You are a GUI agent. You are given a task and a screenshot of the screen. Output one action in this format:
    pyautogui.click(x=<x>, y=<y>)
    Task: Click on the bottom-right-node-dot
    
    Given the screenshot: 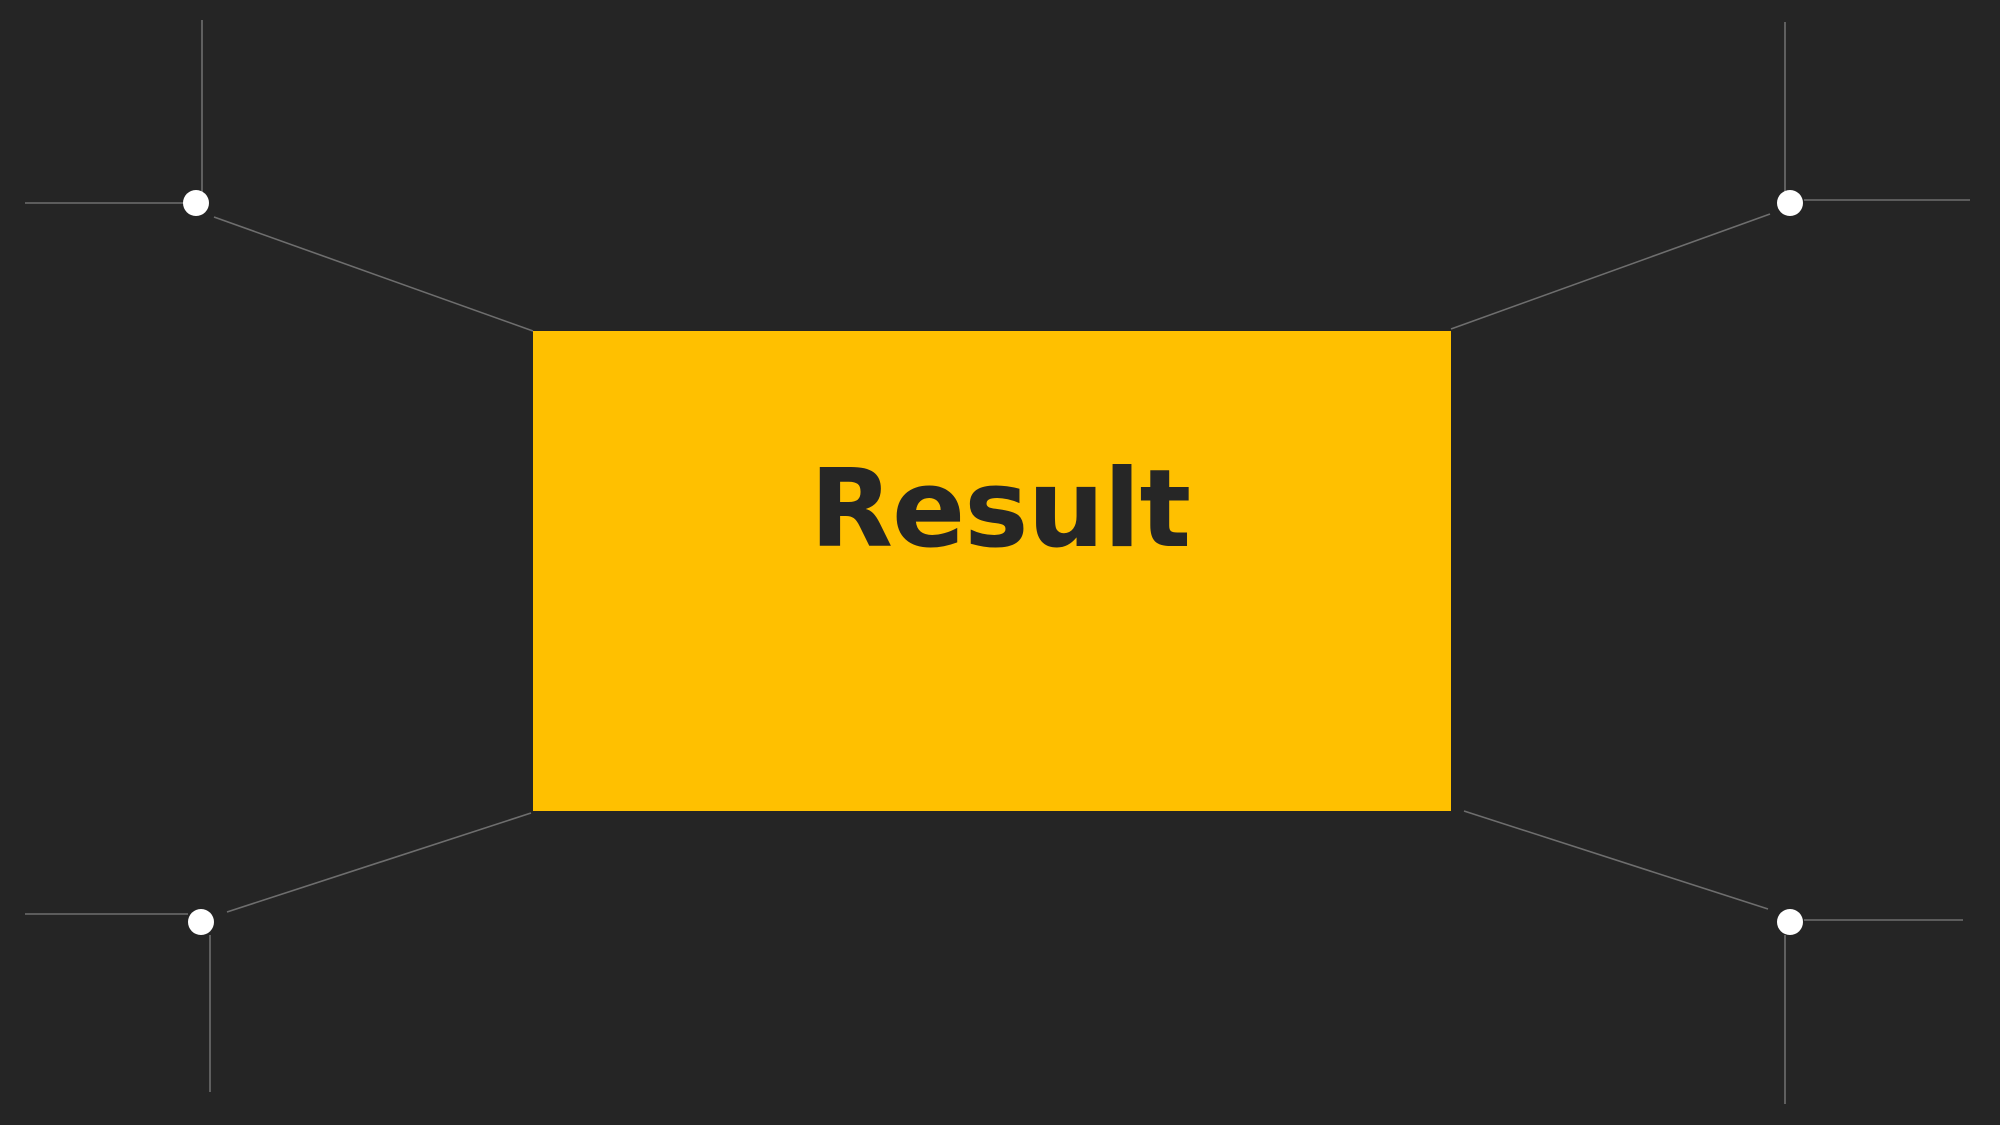 What is the action you would take?
    pyautogui.click(x=1790, y=922)
    